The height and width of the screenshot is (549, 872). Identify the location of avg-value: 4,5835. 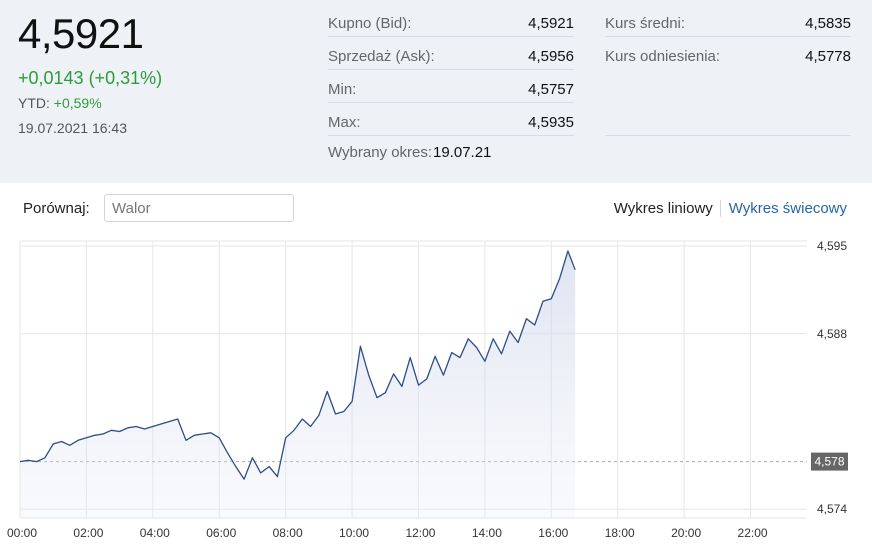
(828, 23).